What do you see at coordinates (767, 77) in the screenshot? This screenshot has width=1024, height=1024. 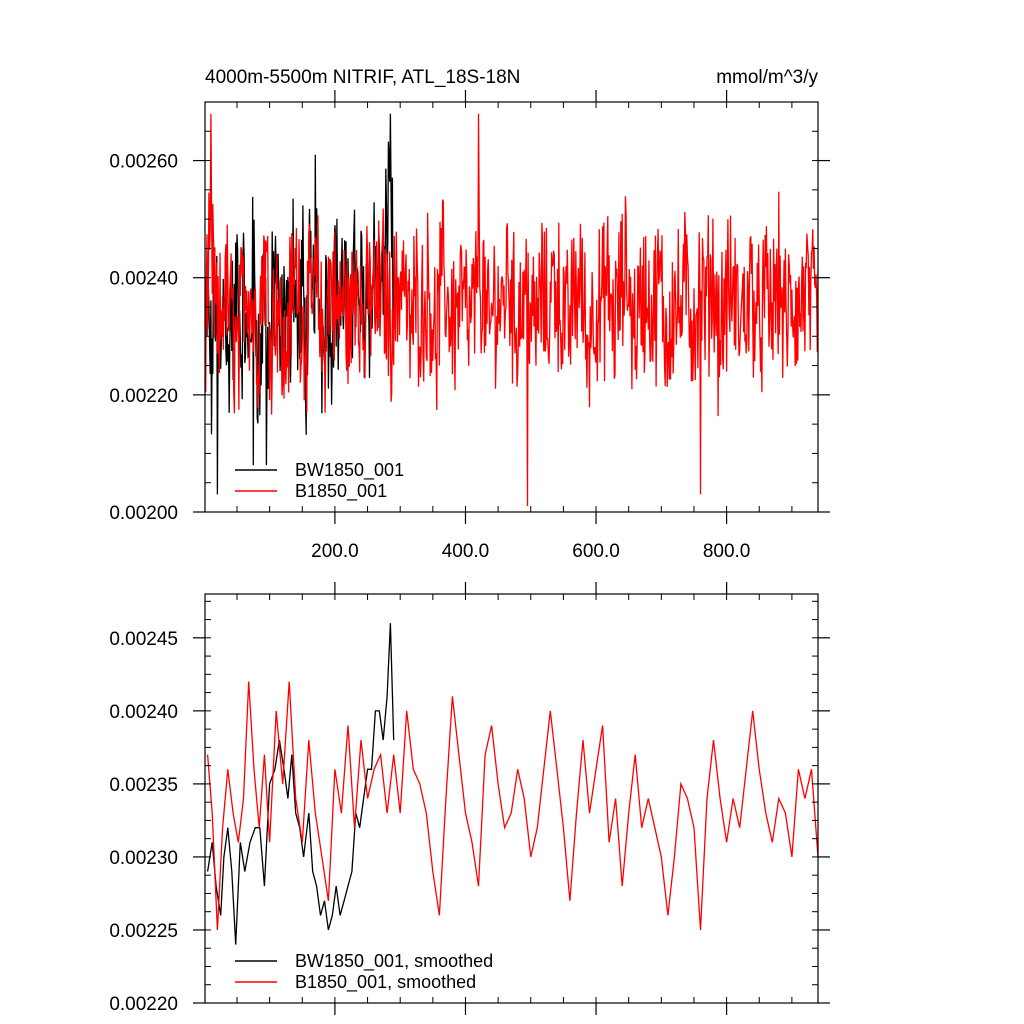 I see `units-label: mmol/m^3/y` at bounding box center [767, 77].